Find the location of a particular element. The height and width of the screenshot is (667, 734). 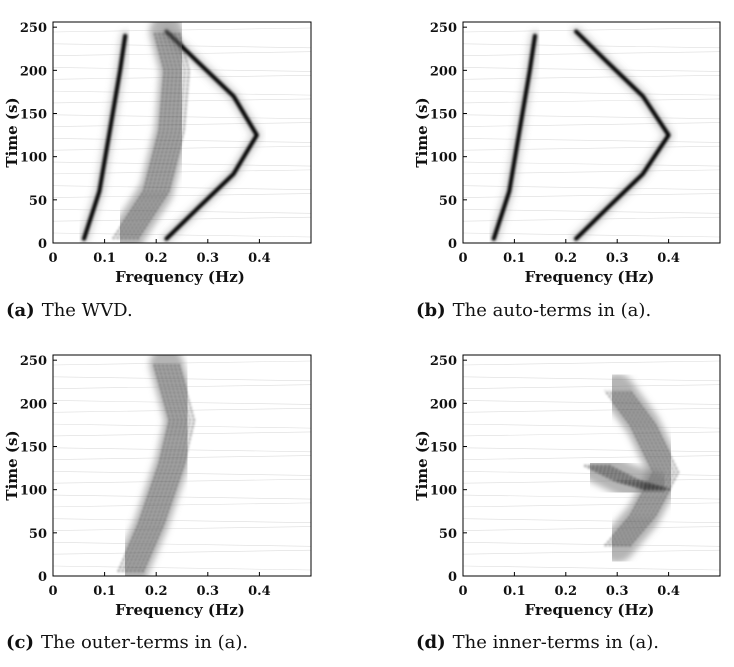

panel-caption: (a) The WVD. is located at coordinates (69, 310).